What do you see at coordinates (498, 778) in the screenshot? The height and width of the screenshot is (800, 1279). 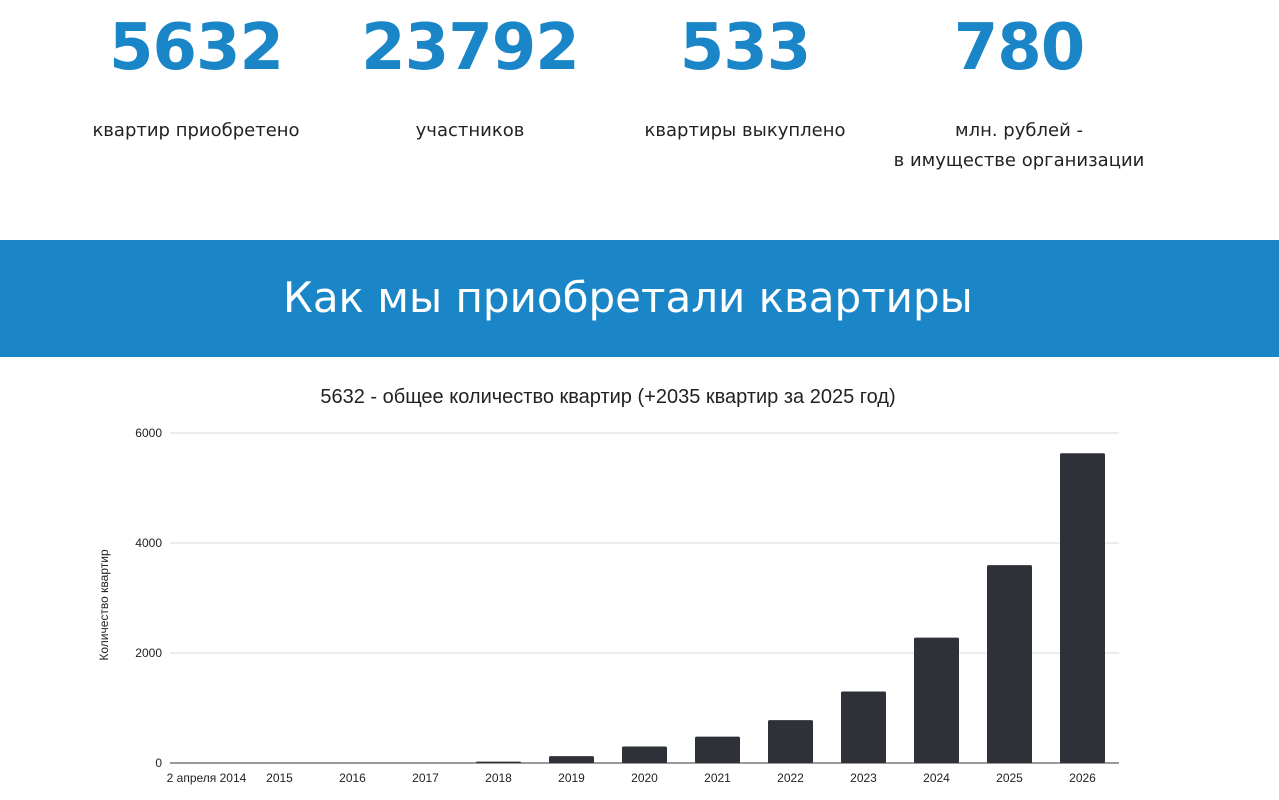 I see `x-tick-label: 2018` at bounding box center [498, 778].